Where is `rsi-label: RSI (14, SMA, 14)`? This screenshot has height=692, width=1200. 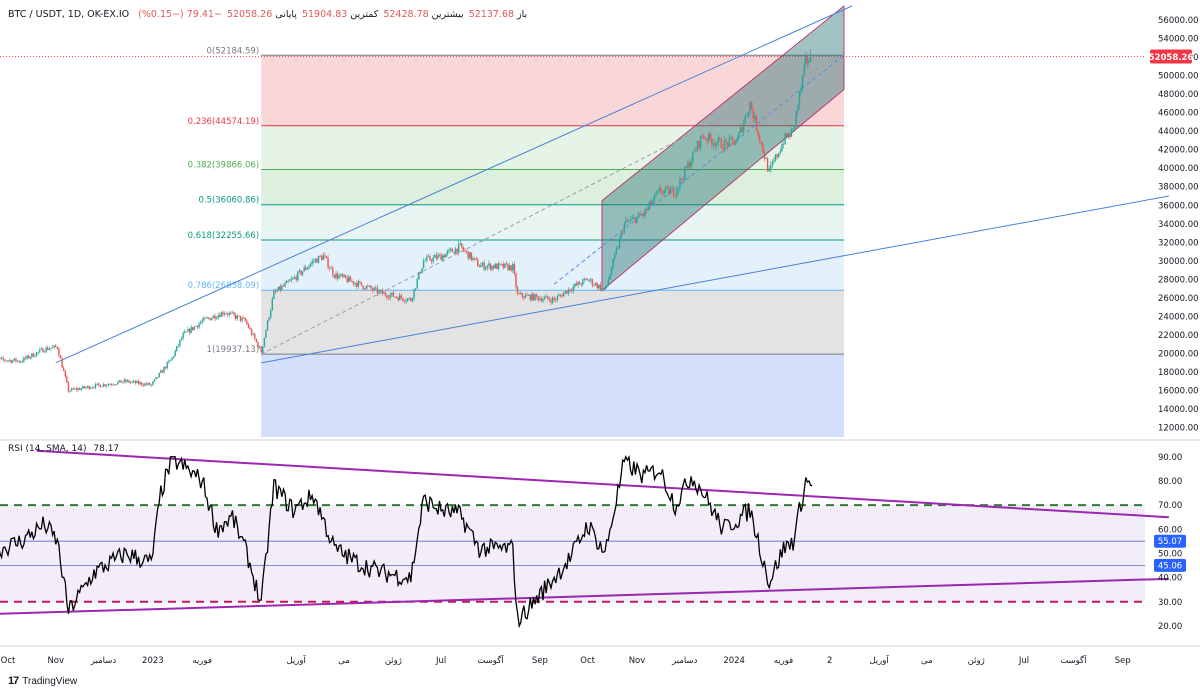 rsi-label: RSI (14, SMA, 14) is located at coordinates (47, 449).